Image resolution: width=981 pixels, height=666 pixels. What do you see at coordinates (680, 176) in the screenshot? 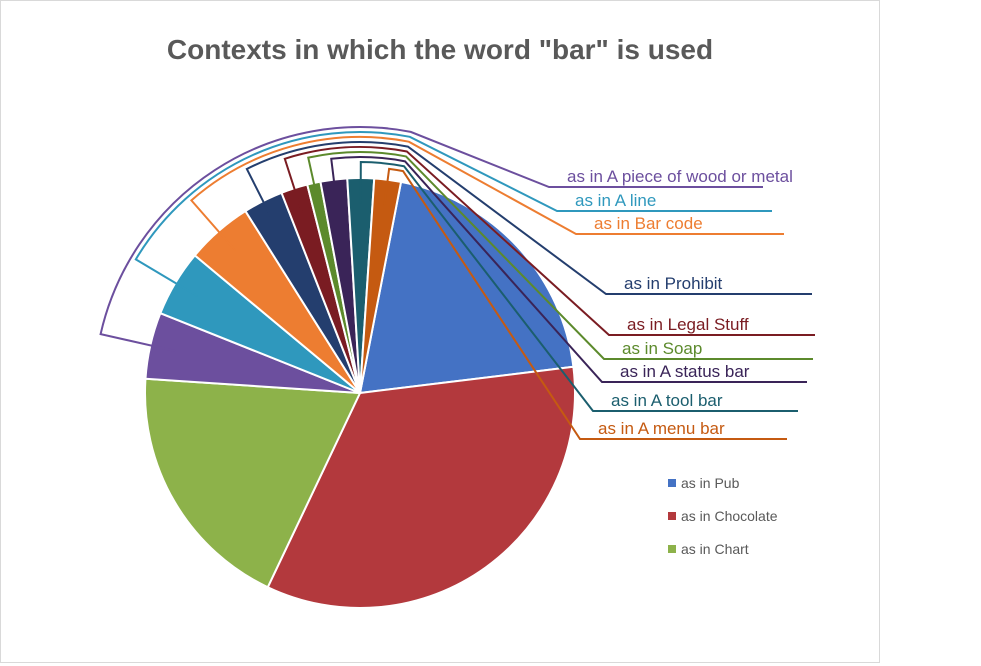
I see `data-label-as-in-a-piece-of-wood-or-metal: as in A piece of wood or metal` at bounding box center [680, 176].